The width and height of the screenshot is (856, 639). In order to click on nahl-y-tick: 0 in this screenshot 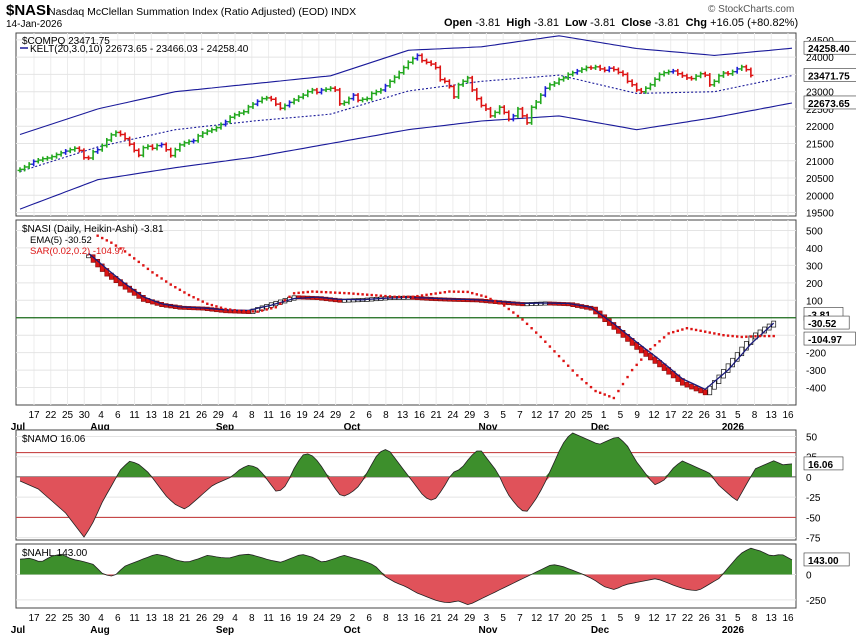, I will do `click(809, 575)`.